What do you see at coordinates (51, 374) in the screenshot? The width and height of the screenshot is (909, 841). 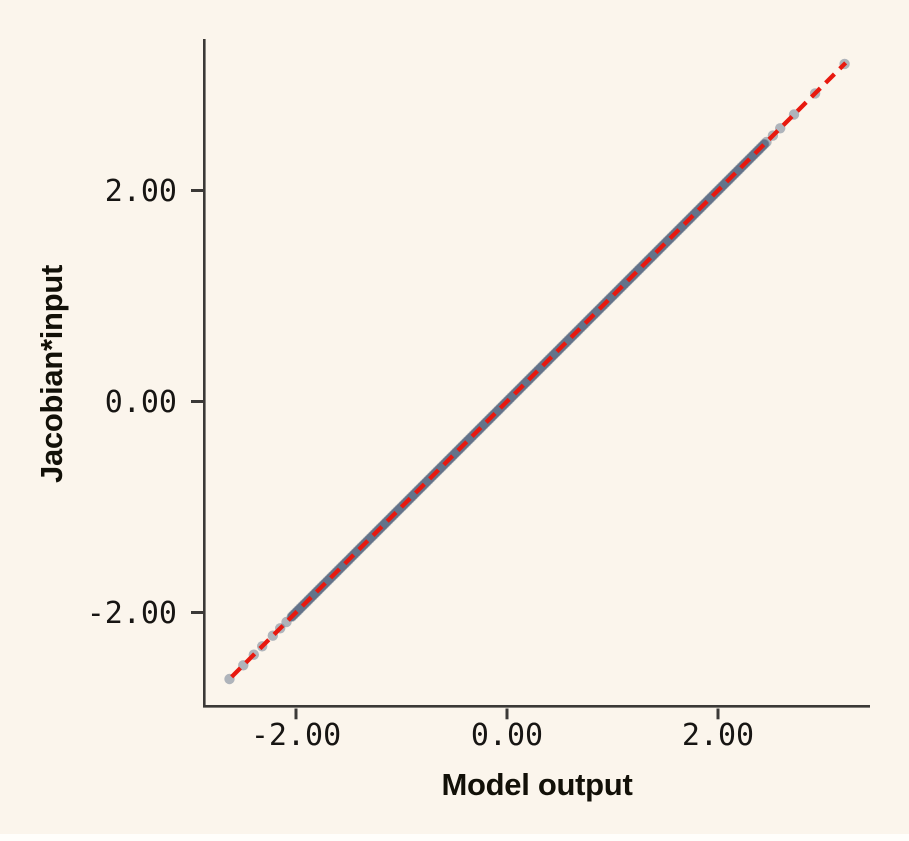 I see `y-axis-label: Jacobian*input` at bounding box center [51, 374].